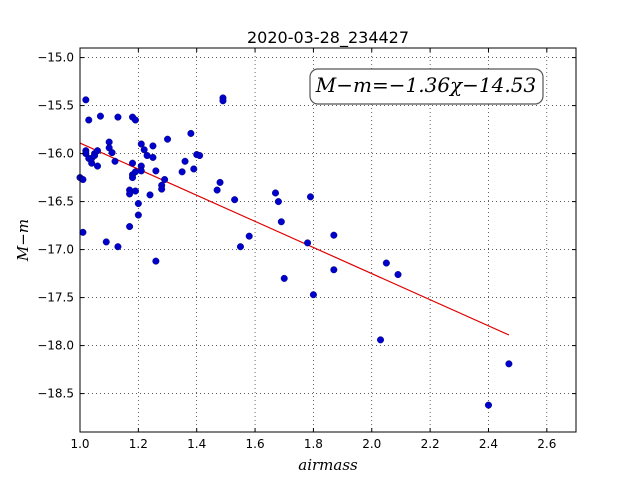 This screenshot has height=480, width=640. What do you see at coordinates (255, 444) in the screenshot?
I see `x-tick-label: 1.6` at bounding box center [255, 444].